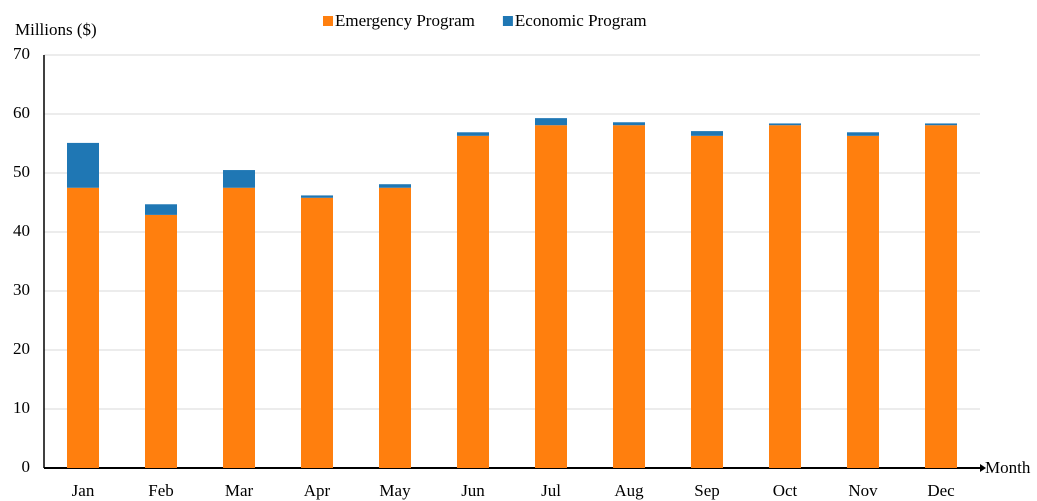  I want to click on x-axis-label: Month, so click(1008, 467).